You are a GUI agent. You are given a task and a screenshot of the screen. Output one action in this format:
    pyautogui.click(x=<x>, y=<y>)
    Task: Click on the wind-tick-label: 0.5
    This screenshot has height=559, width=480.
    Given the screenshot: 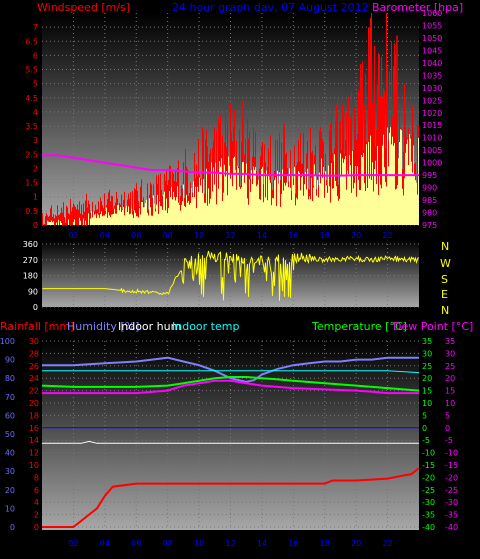 What is the action you would take?
    pyautogui.click(x=31, y=211)
    